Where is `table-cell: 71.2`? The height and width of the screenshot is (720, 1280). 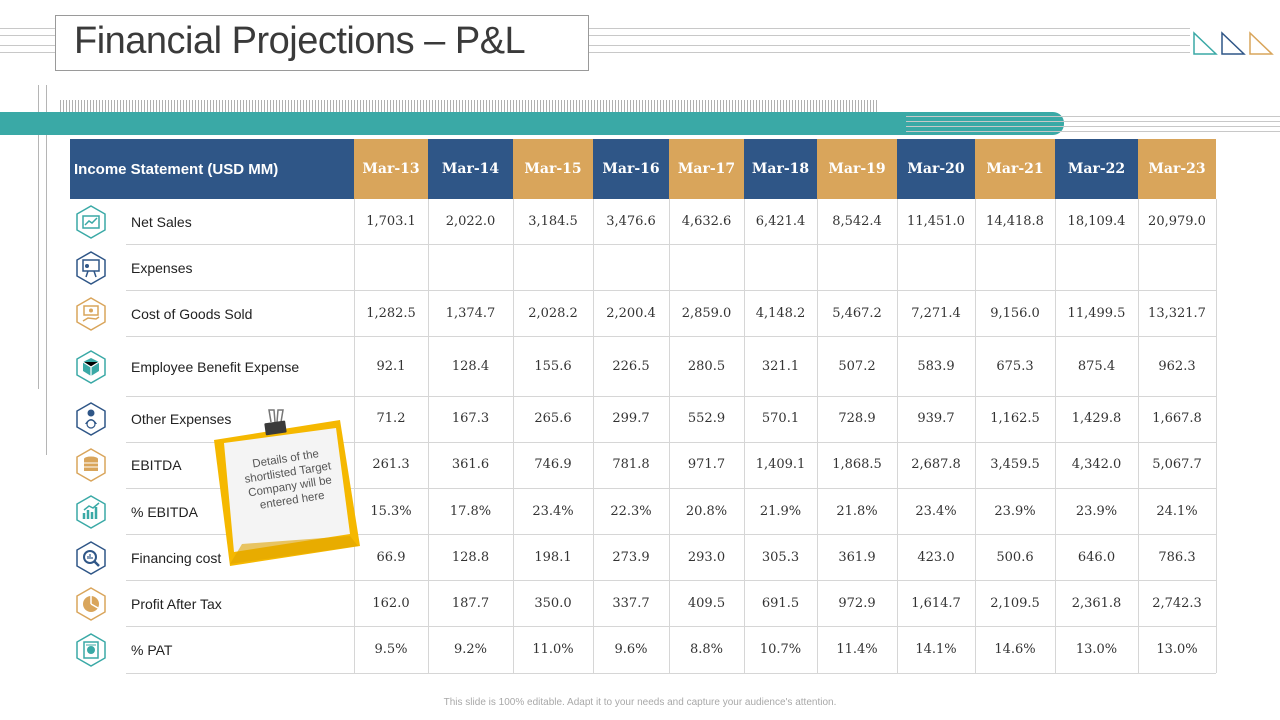 table-cell: 71.2 is located at coordinates (391, 418).